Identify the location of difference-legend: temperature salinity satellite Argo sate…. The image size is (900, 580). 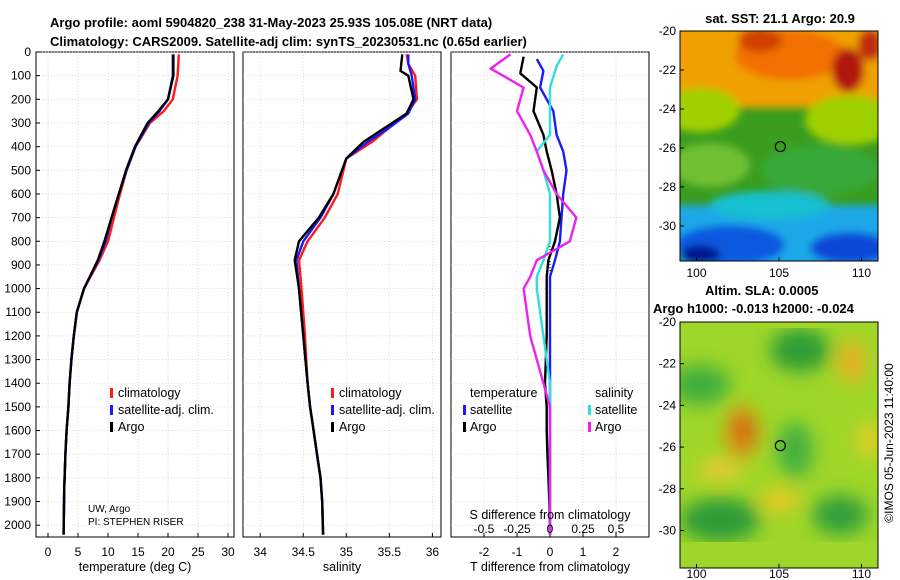
(550, 410).